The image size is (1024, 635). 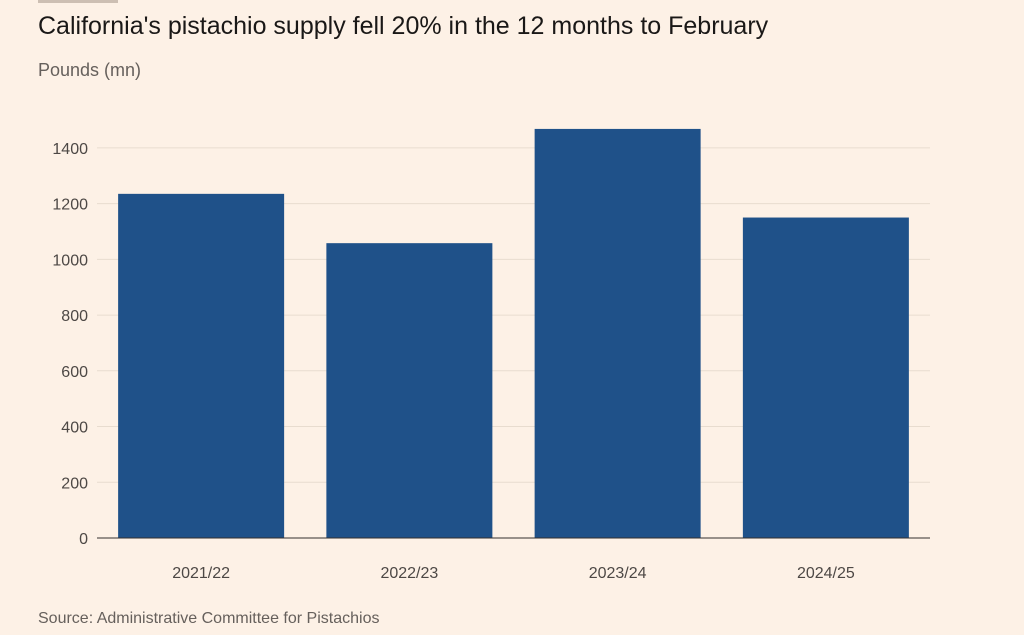 What do you see at coordinates (74, 483) in the screenshot?
I see `y-tick-label: 200` at bounding box center [74, 483].